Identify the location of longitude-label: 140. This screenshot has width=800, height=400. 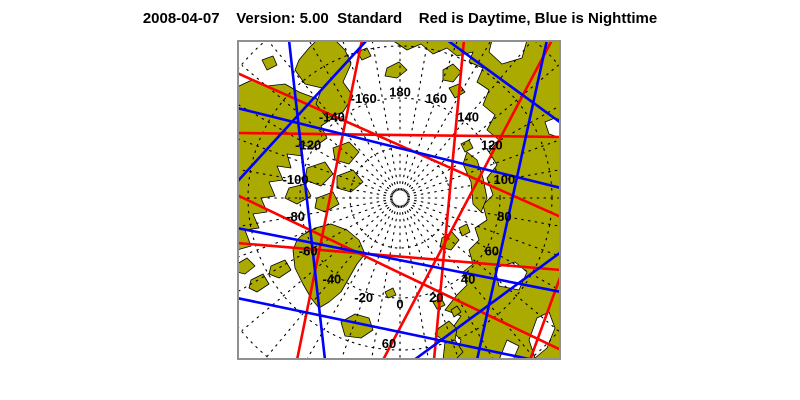
(468, 116).